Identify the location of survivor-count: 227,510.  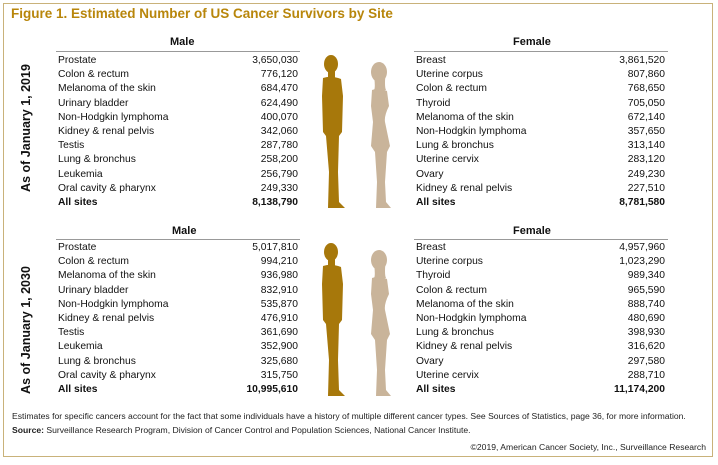
(646, 188).